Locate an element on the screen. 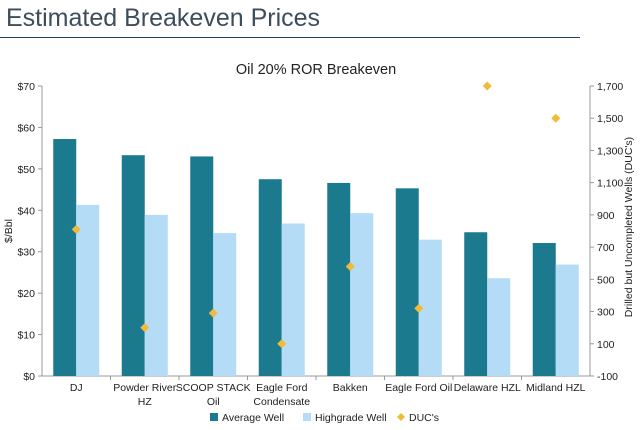 This screenshot has width=640, height=430. y-tick-label: $10 is located at coordinates (26, 336).